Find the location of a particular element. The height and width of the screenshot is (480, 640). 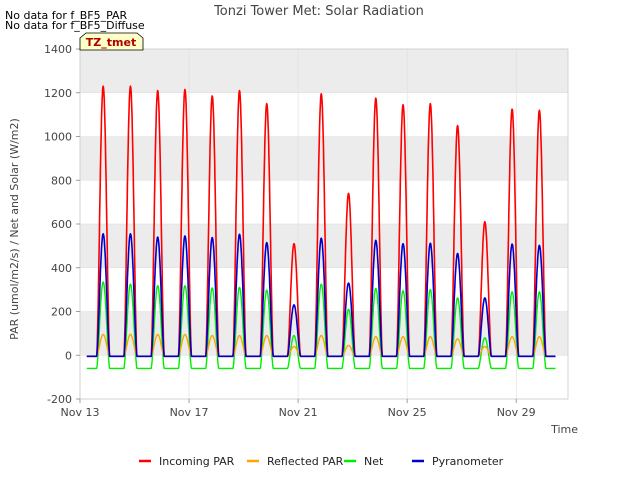

y-tick-label: 400 is located at coordinates (61, 268).